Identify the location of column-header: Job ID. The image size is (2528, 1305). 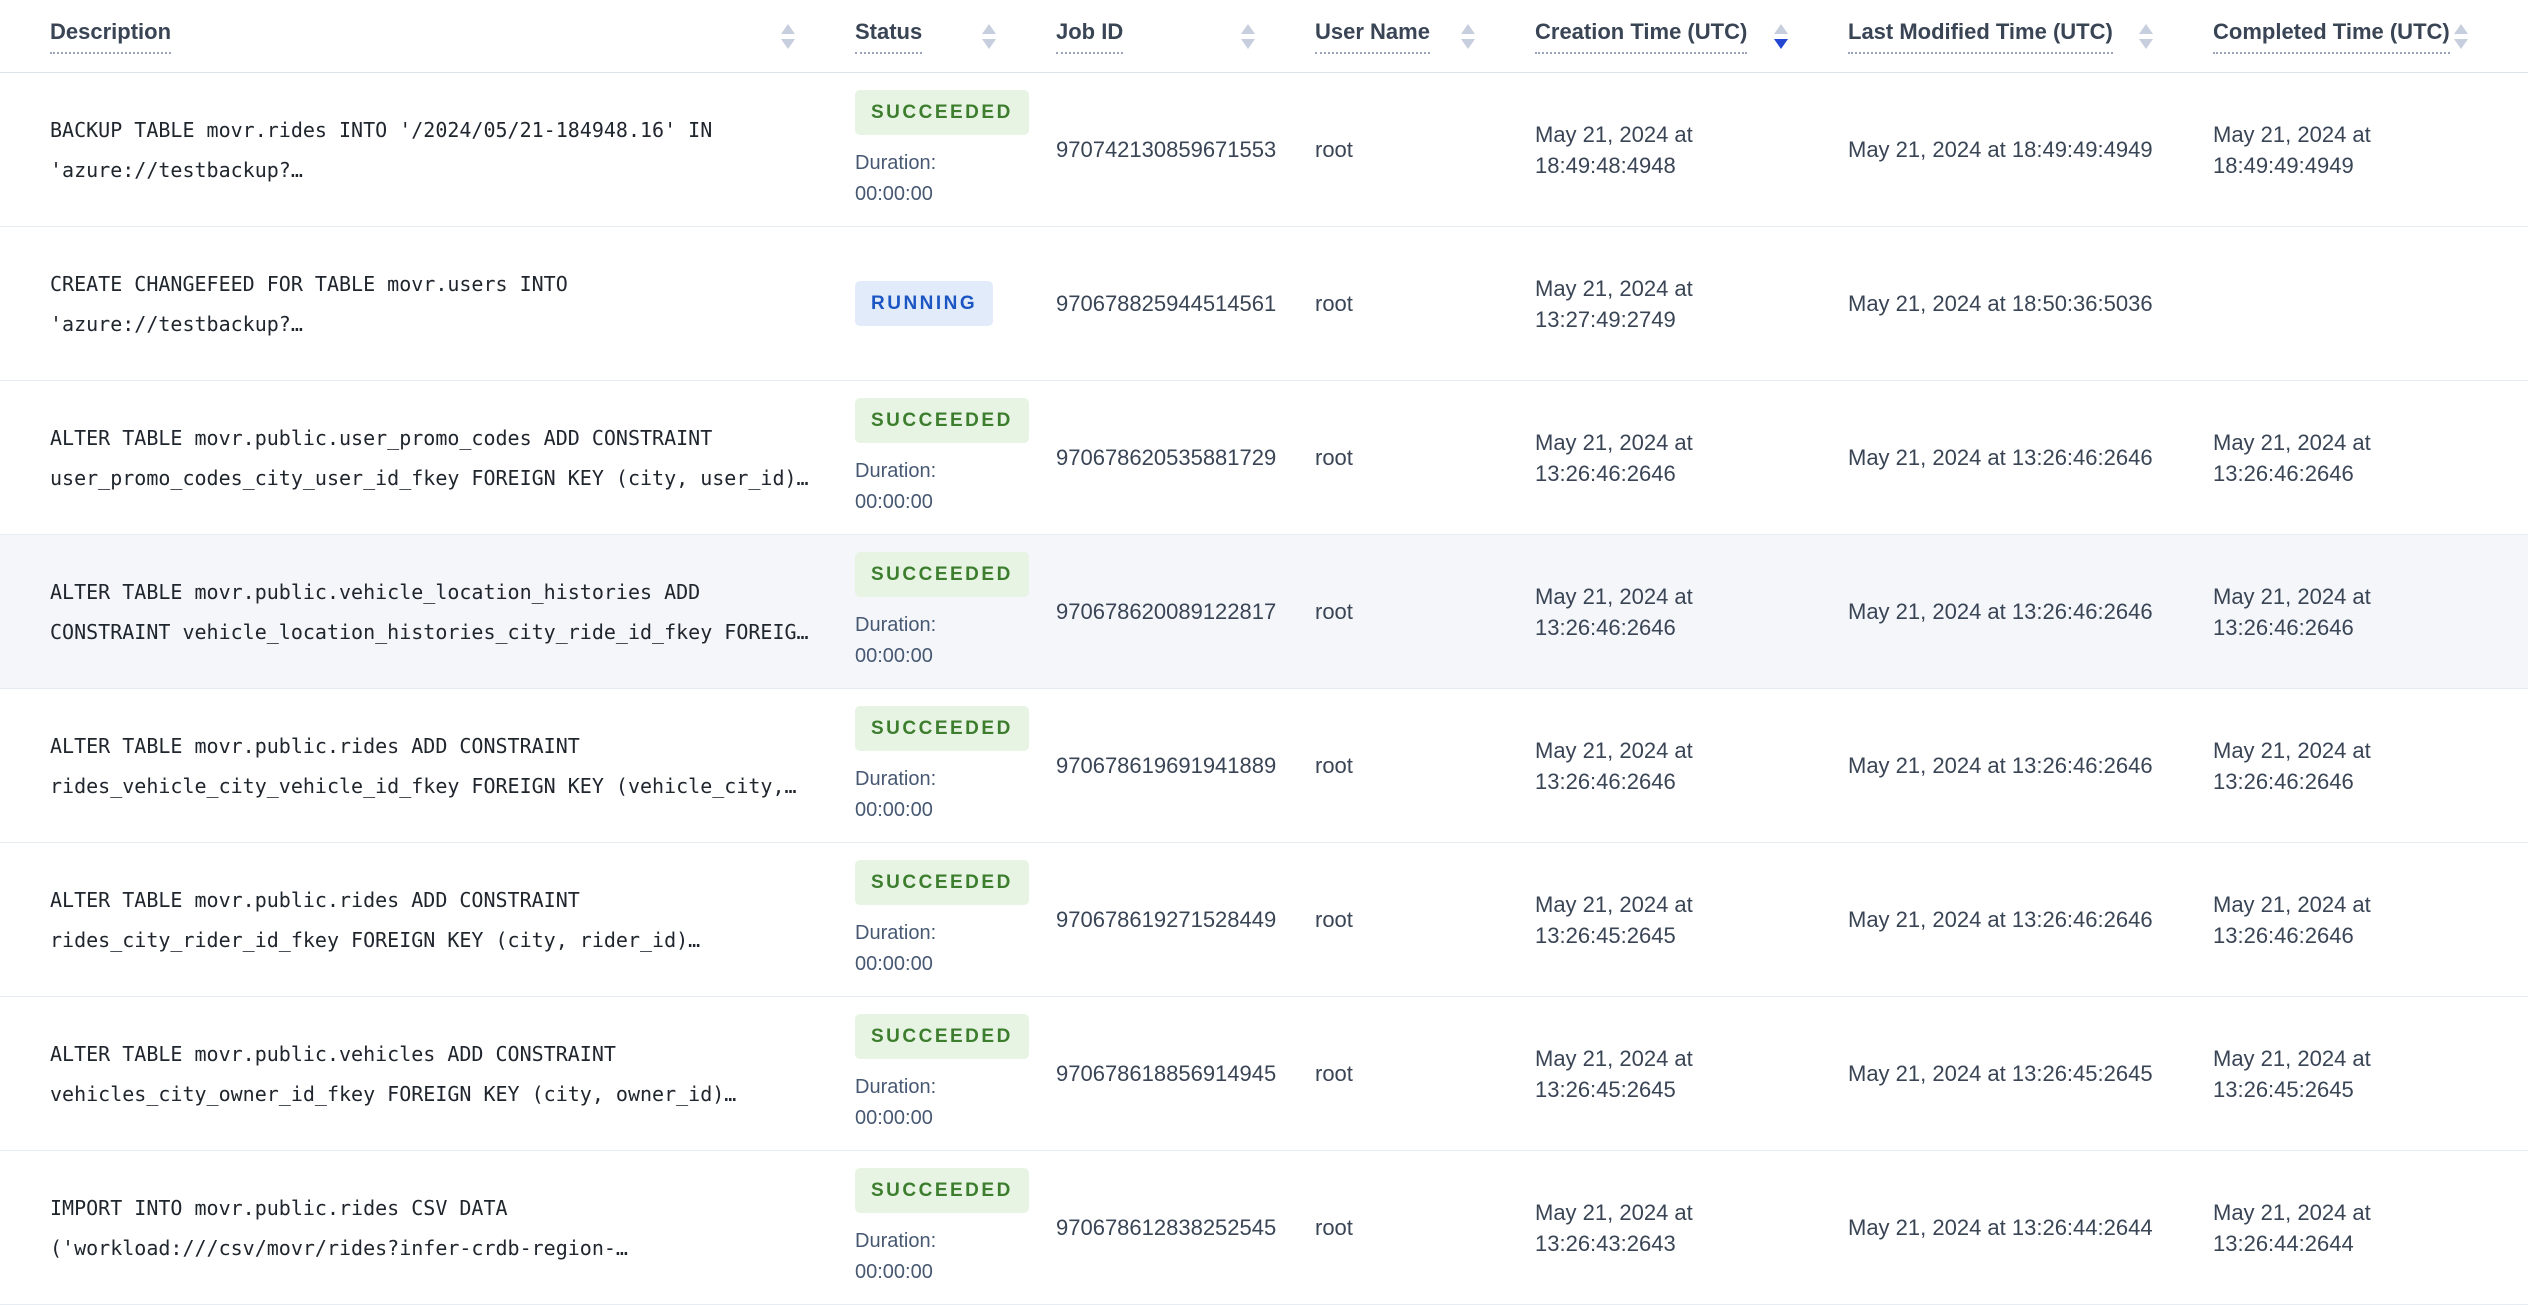
(1185, 36).